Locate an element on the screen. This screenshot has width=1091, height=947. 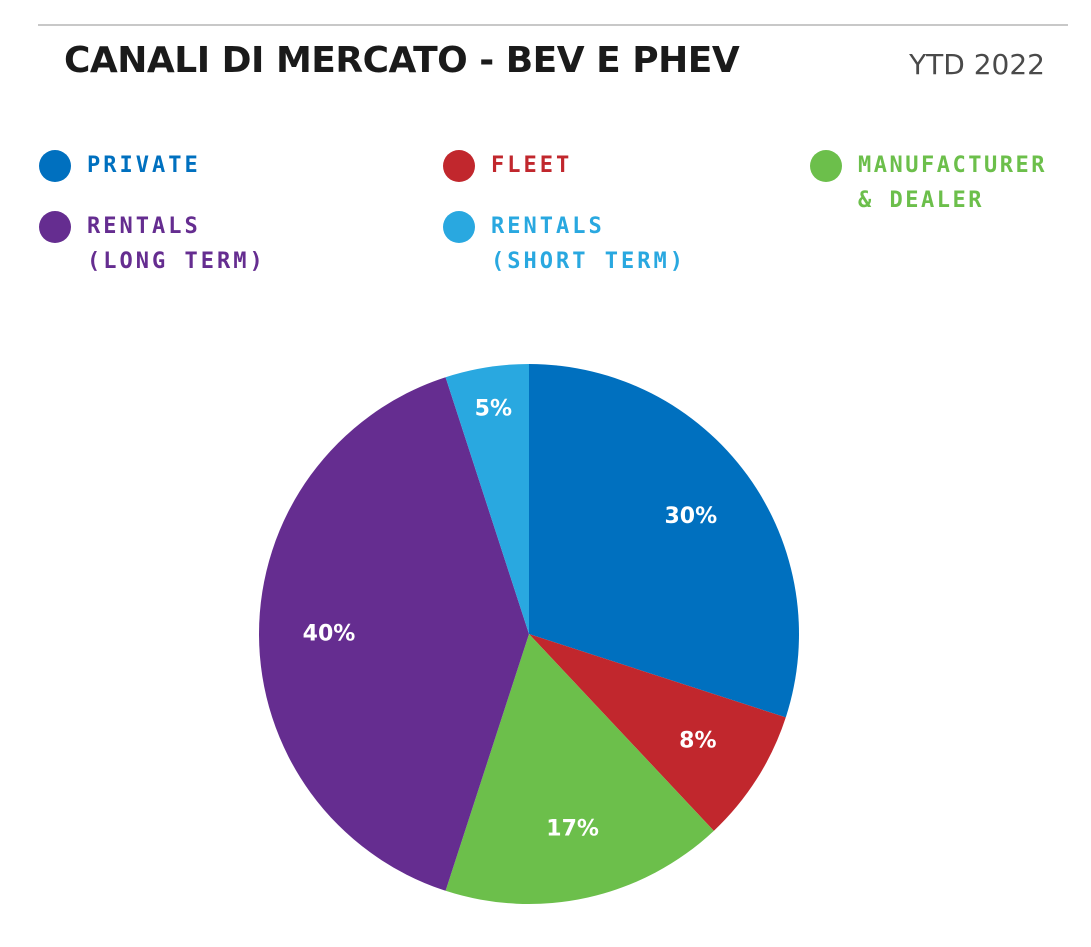
top-divider is located at coordinates (553, 25).